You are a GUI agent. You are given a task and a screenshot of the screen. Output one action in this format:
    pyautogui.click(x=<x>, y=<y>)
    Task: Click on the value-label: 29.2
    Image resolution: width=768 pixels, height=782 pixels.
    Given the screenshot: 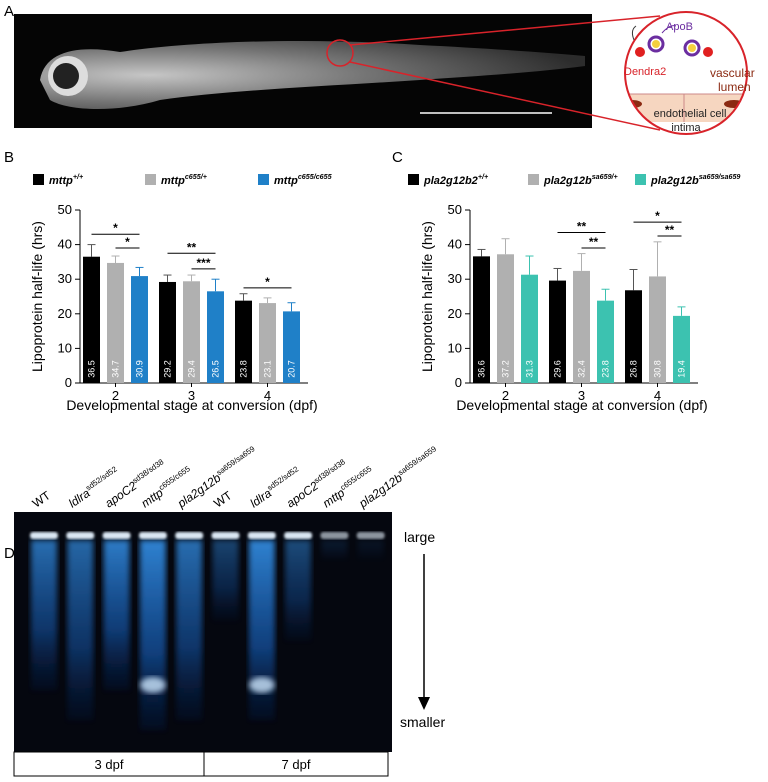 What is the action you would take?
    pyautogui.click(x=168, y=369)
    